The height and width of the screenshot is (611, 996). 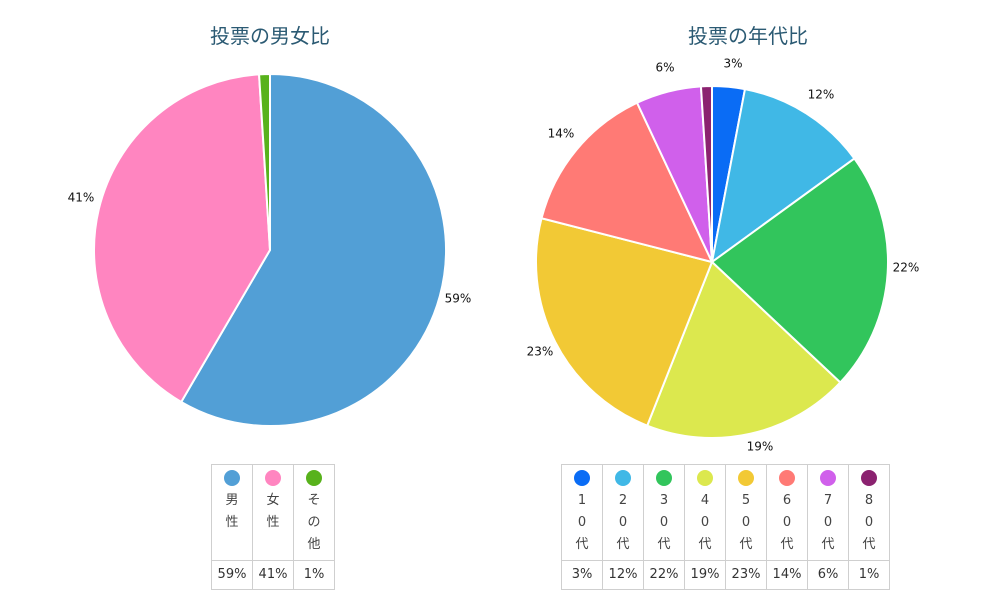 What do you see at coordinates (664, 575) in the screenshot?
I see `age-legend-percent: 22%` at bounding box center [664, 575].